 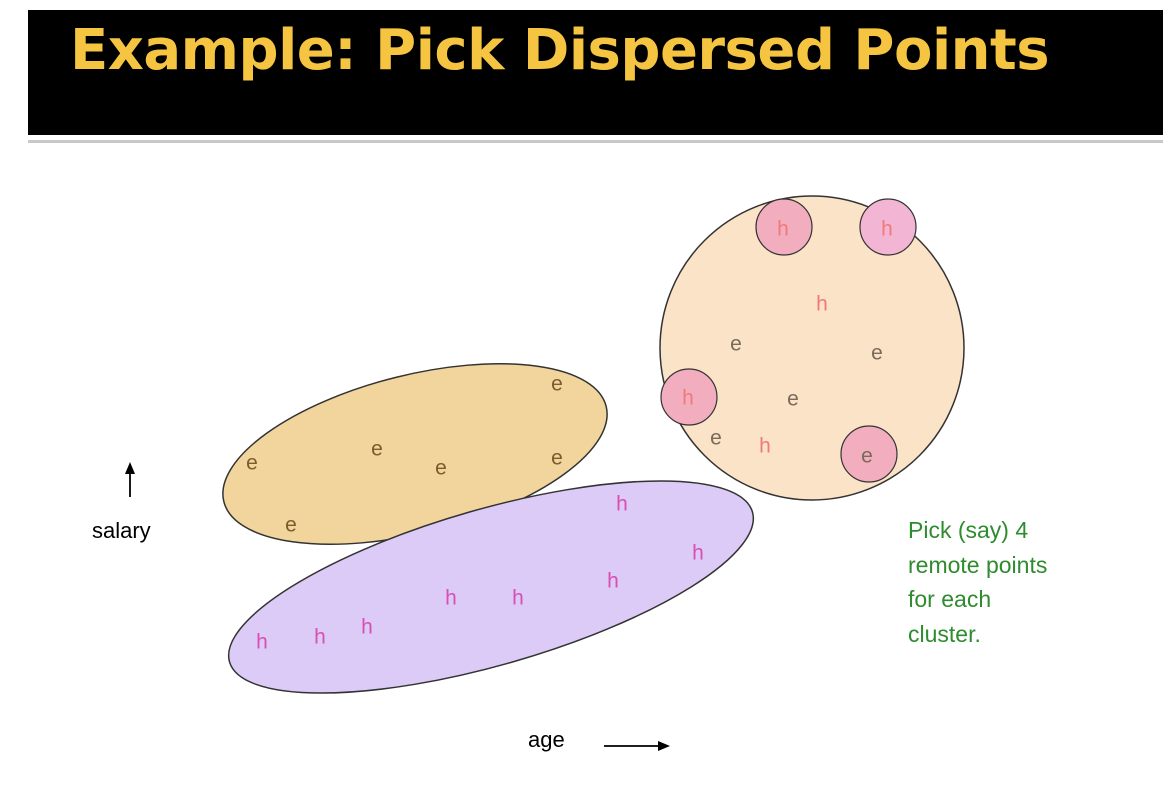 What do you see at coordinates (944, 633) in the screenshot?
I see `note-line: cluster.` at bounding box center [944, 633].